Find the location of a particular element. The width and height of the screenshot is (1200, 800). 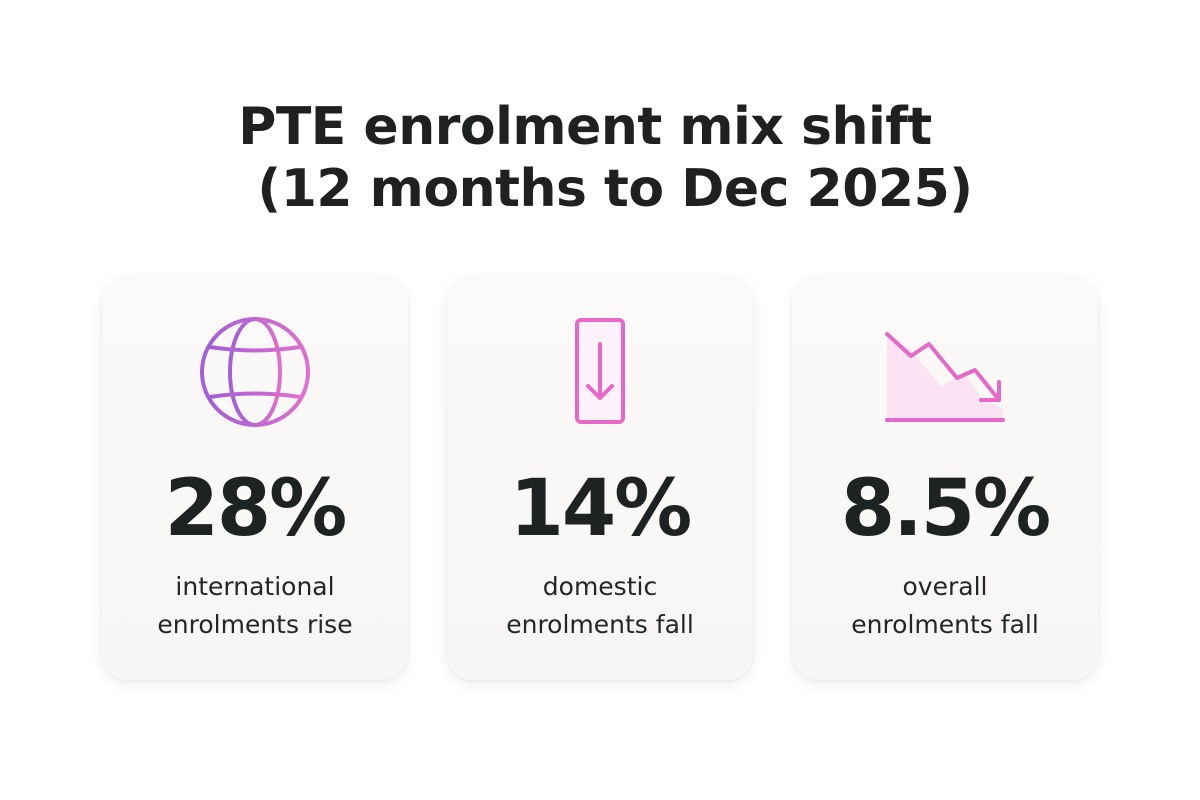

stat-card-domestic: 14% domestic enrolments fall is located at coordinates (600, 478).